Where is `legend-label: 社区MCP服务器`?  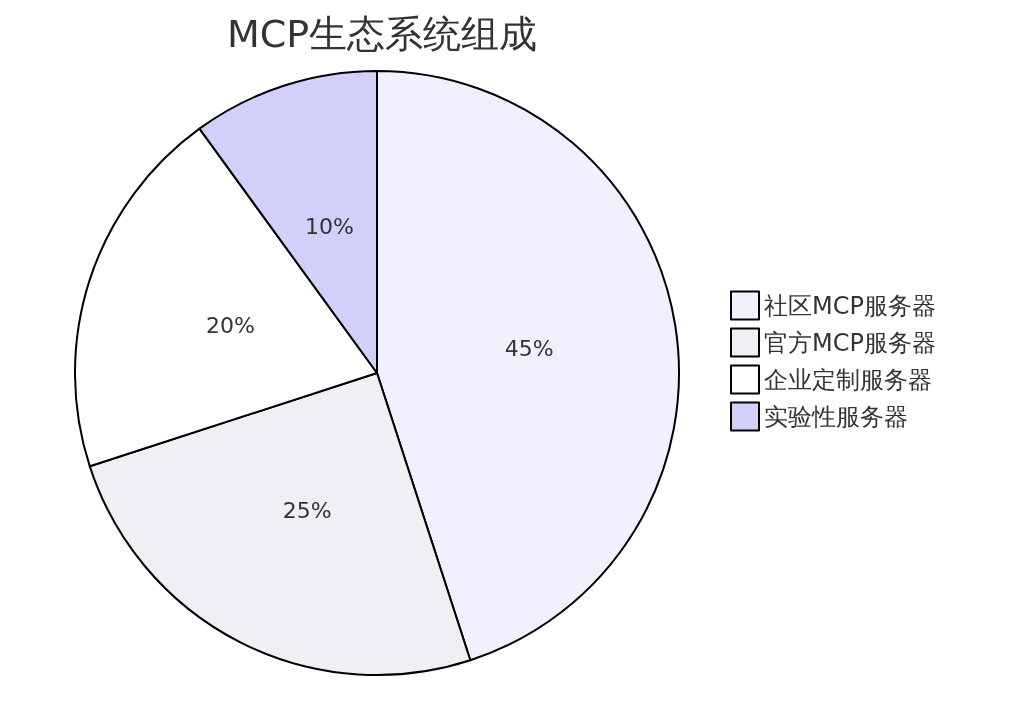 legend-label: 社区MCP服务器 is located at coordinates (850, 305).